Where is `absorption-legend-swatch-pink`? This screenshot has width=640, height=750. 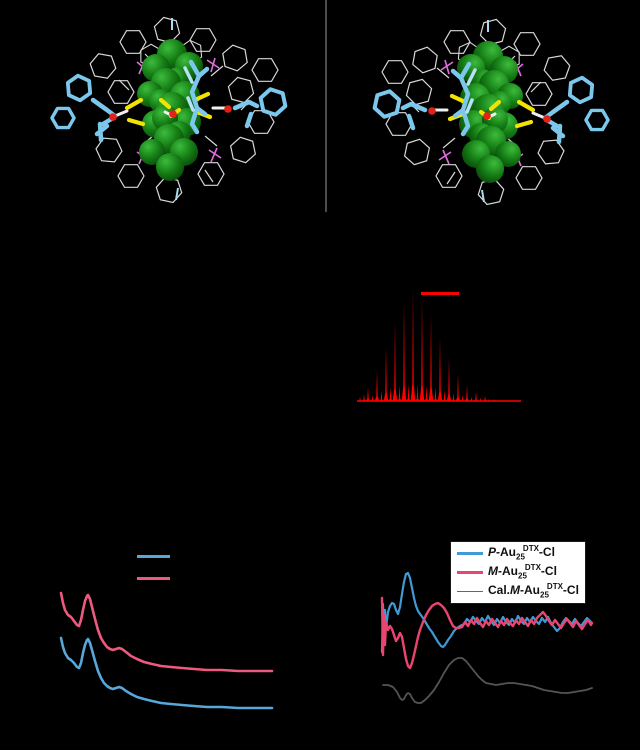 absorption-legend-swatch-pink is located at coordinates (153, 578).